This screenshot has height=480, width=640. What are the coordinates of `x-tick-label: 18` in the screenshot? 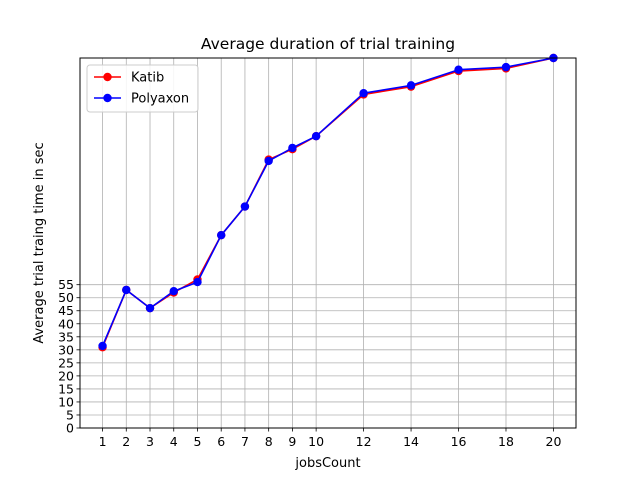 It's located at (506, 441).